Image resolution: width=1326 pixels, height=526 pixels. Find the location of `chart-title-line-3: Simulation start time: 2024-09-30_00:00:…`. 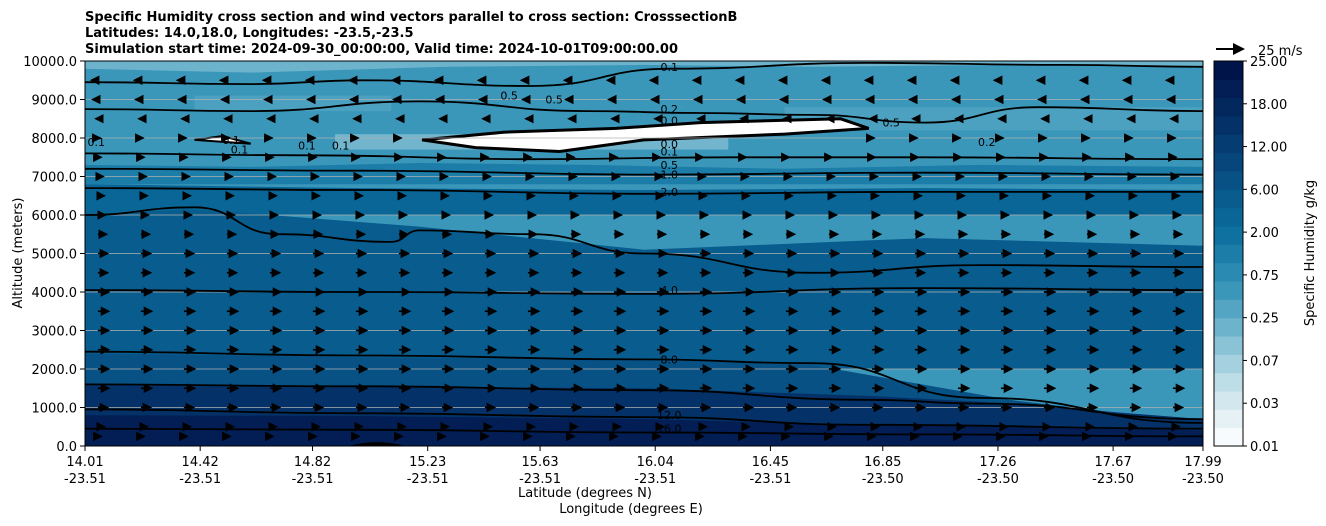

chart-title-line-3: Simulation start time: 2024-09-30_00:00:… is located at coordinates (381, 49).